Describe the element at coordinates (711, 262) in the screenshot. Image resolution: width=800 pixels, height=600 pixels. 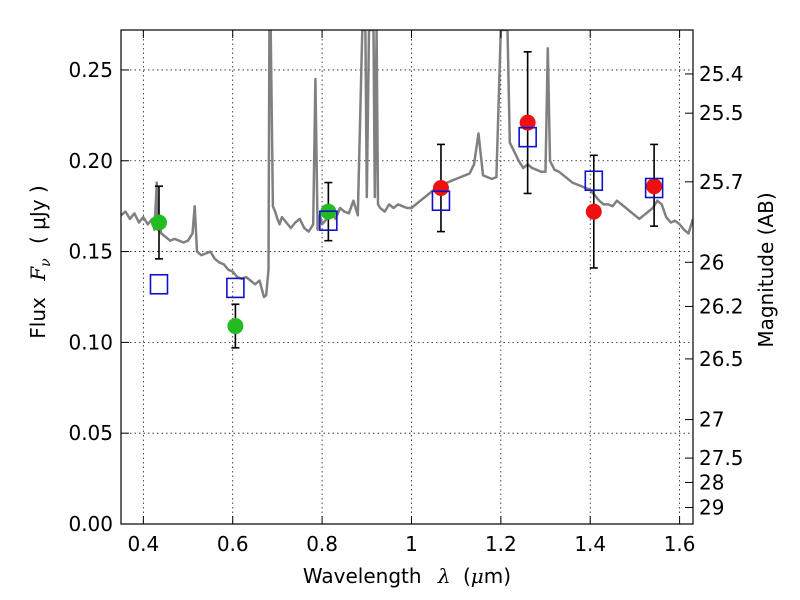
I see `y2-tick-label: 26` at that location.